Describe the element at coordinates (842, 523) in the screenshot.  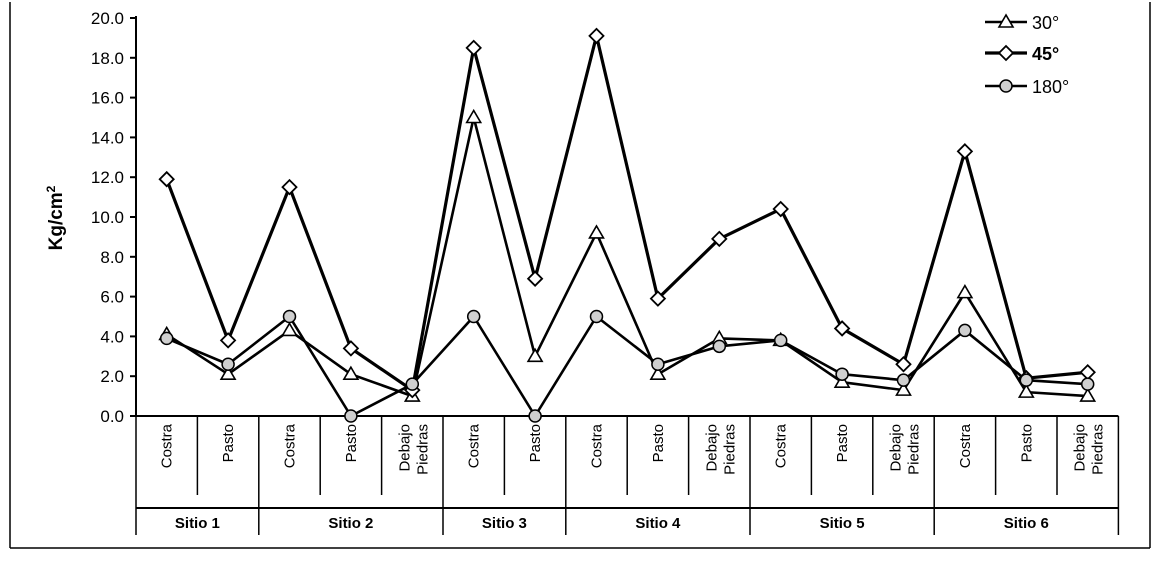
I see `group-label: Sitio 5` at that location.